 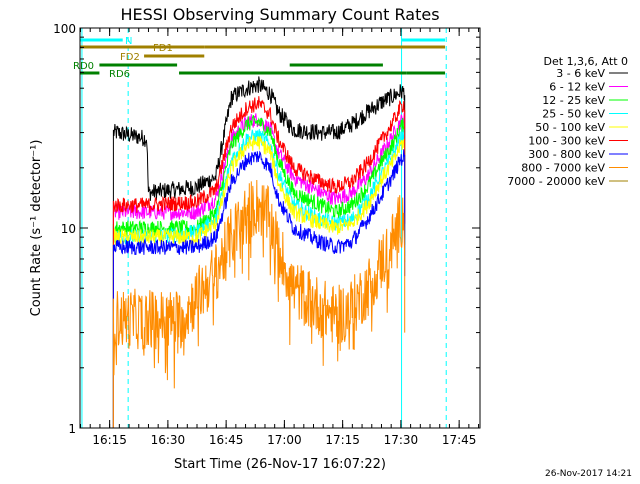 I want to click on legend-entry-label: 300 - 800 keV, so click(x=566, y=154).